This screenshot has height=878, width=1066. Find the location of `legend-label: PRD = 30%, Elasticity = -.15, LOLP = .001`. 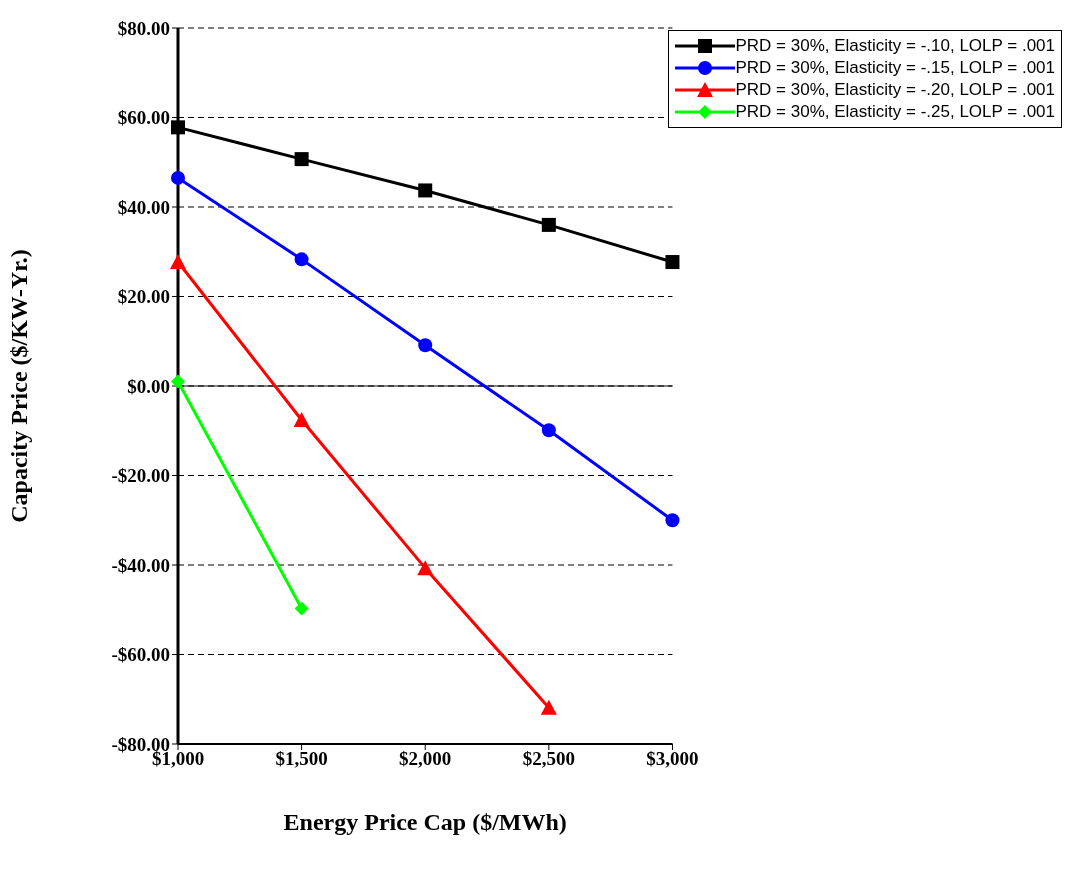

legend-label: PRD = 30%, Elasticity = -.15, LOLP = .001 is located at coordinates (895, 68).